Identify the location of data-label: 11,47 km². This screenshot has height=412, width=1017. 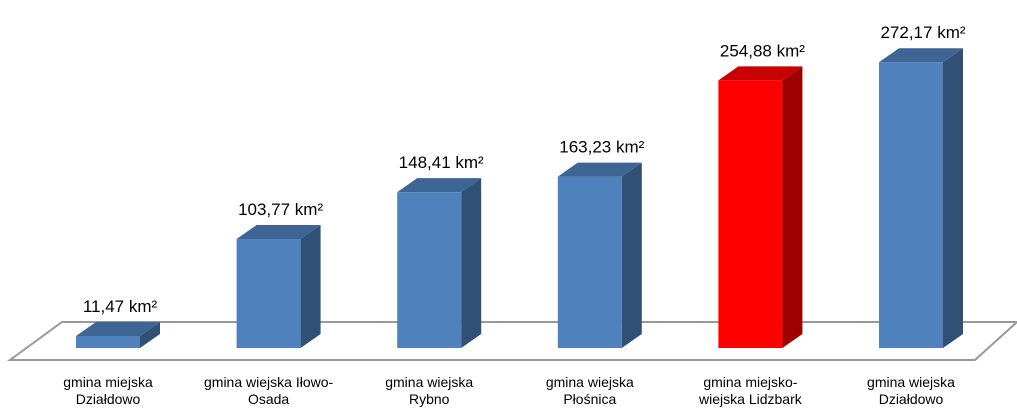
(120, 306).